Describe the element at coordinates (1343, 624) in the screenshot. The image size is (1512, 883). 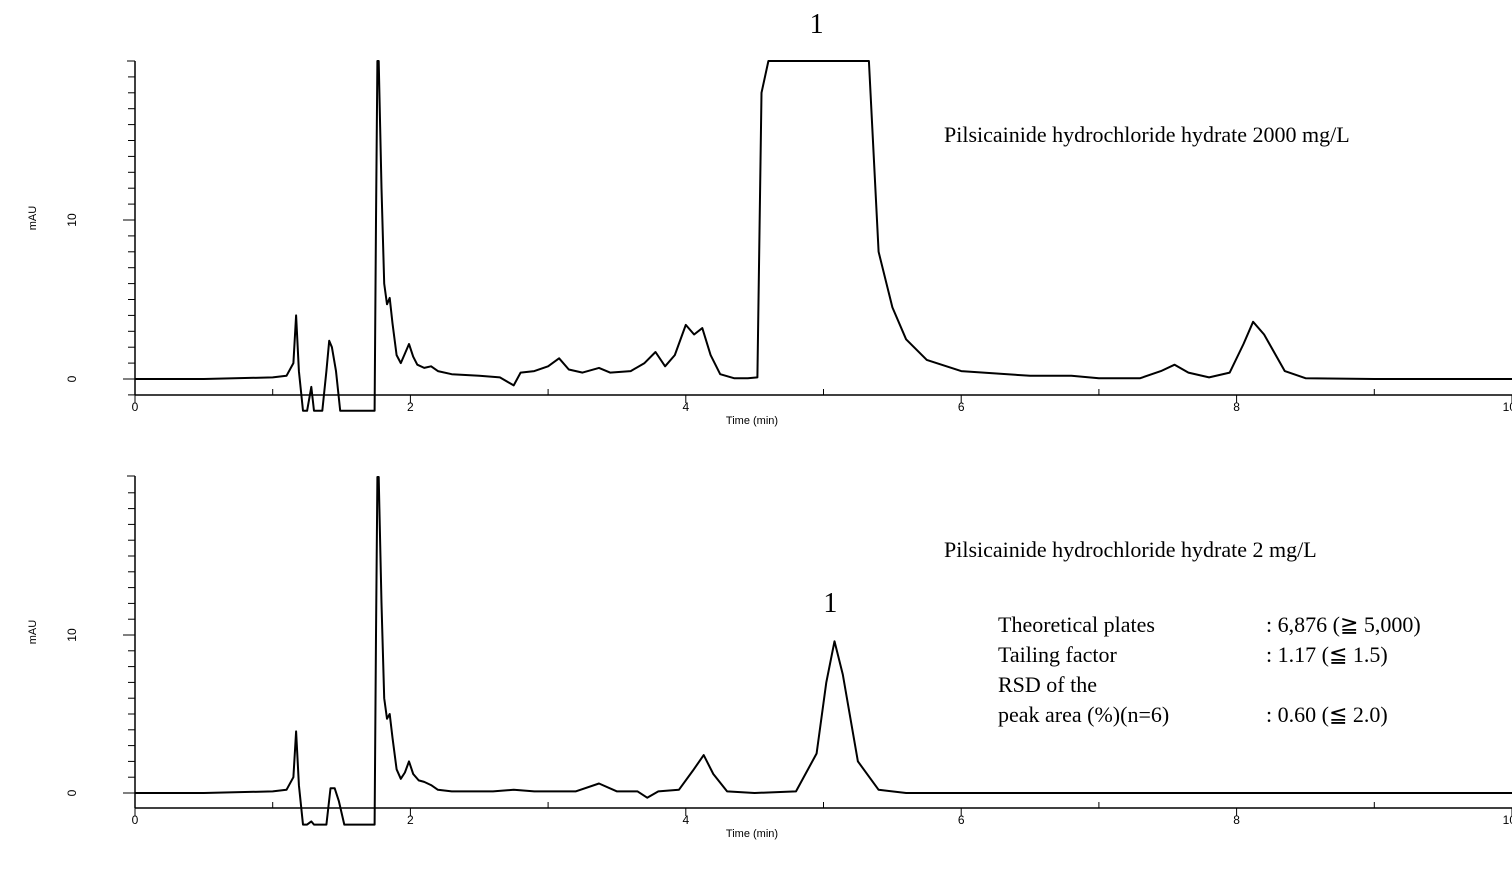
I see `stat-value: : 6,876 (≧ 5,000)` at that location.